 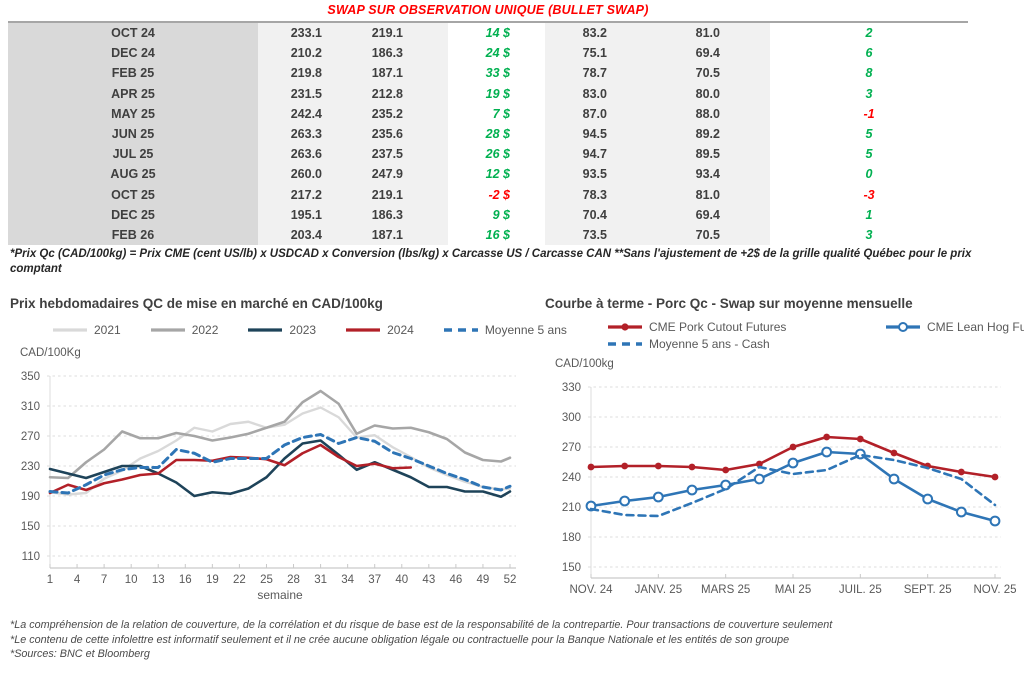 I want to click on svg-text: 31, so click(x=320, y=580).